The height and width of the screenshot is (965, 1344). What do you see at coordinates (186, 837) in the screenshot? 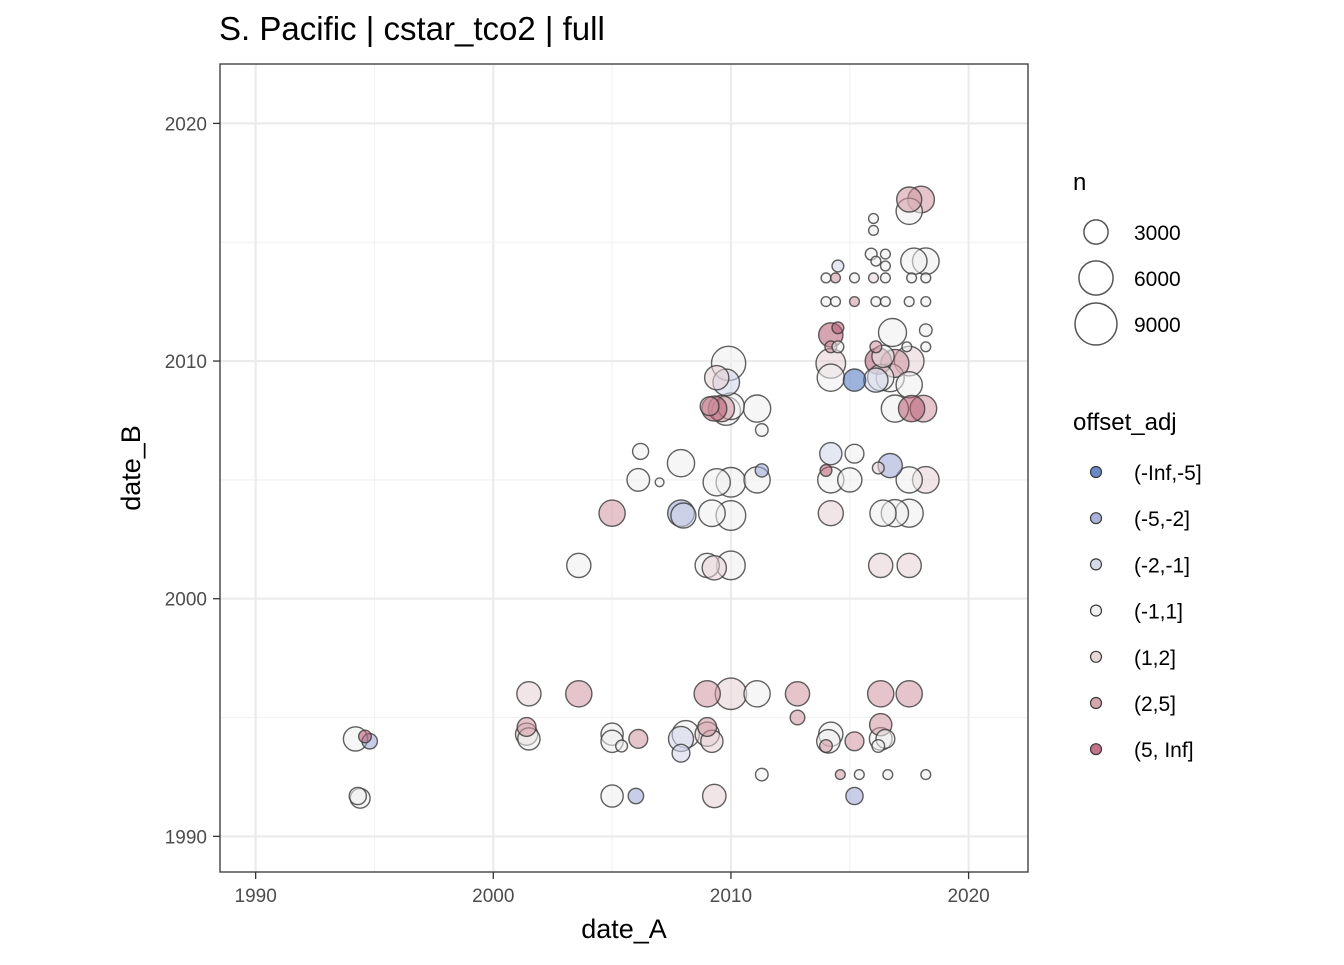
I see `y-tick-label: 1990` at bounding box center [186, 837].